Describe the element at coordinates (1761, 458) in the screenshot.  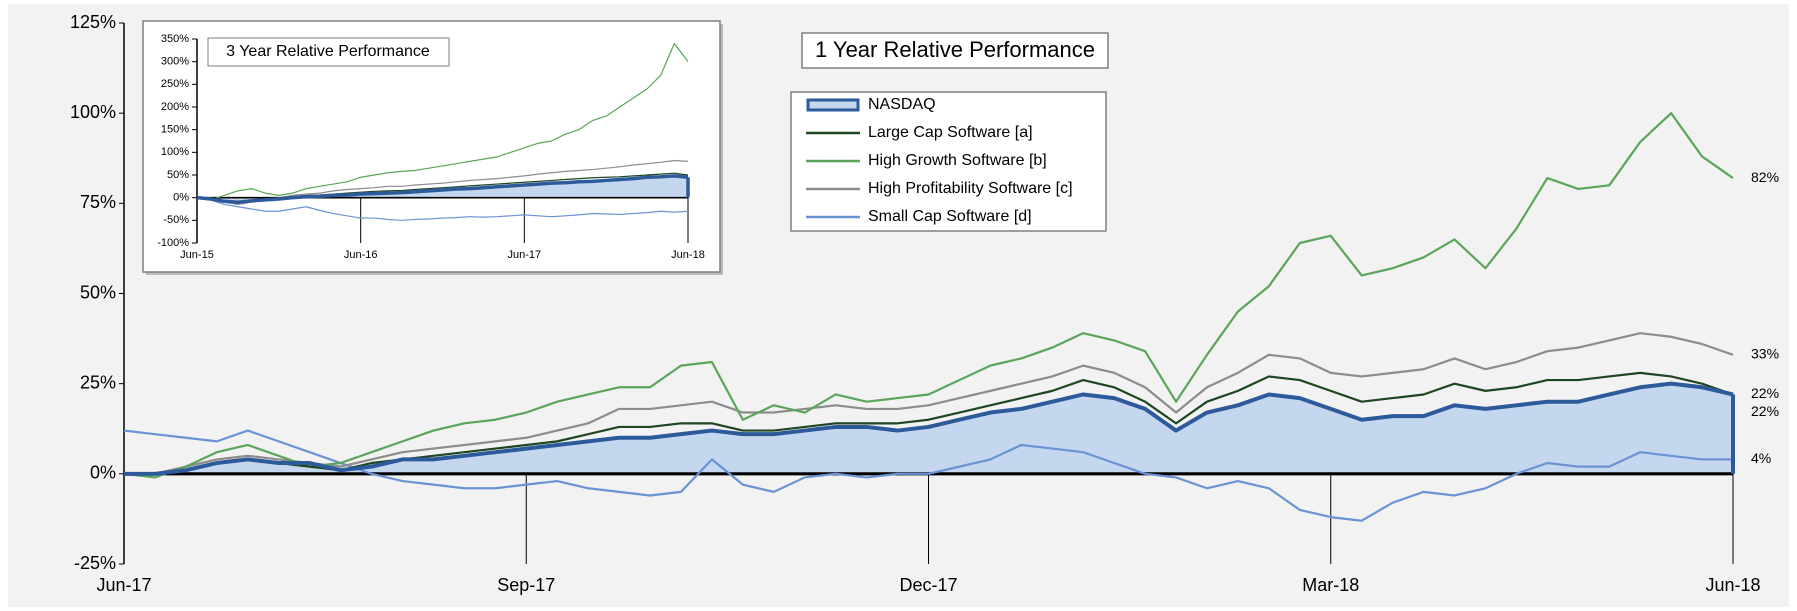
I see `end-label: 4%` at that location.